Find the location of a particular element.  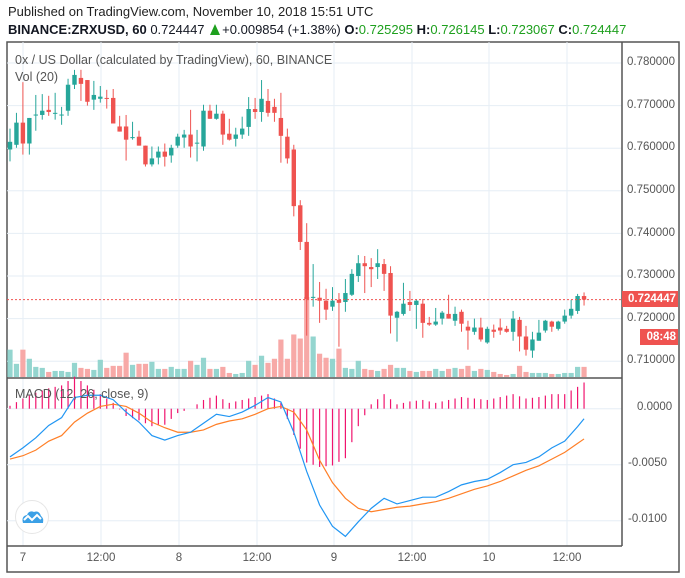

time-tick: 8 is located at coordinates (179, 558).